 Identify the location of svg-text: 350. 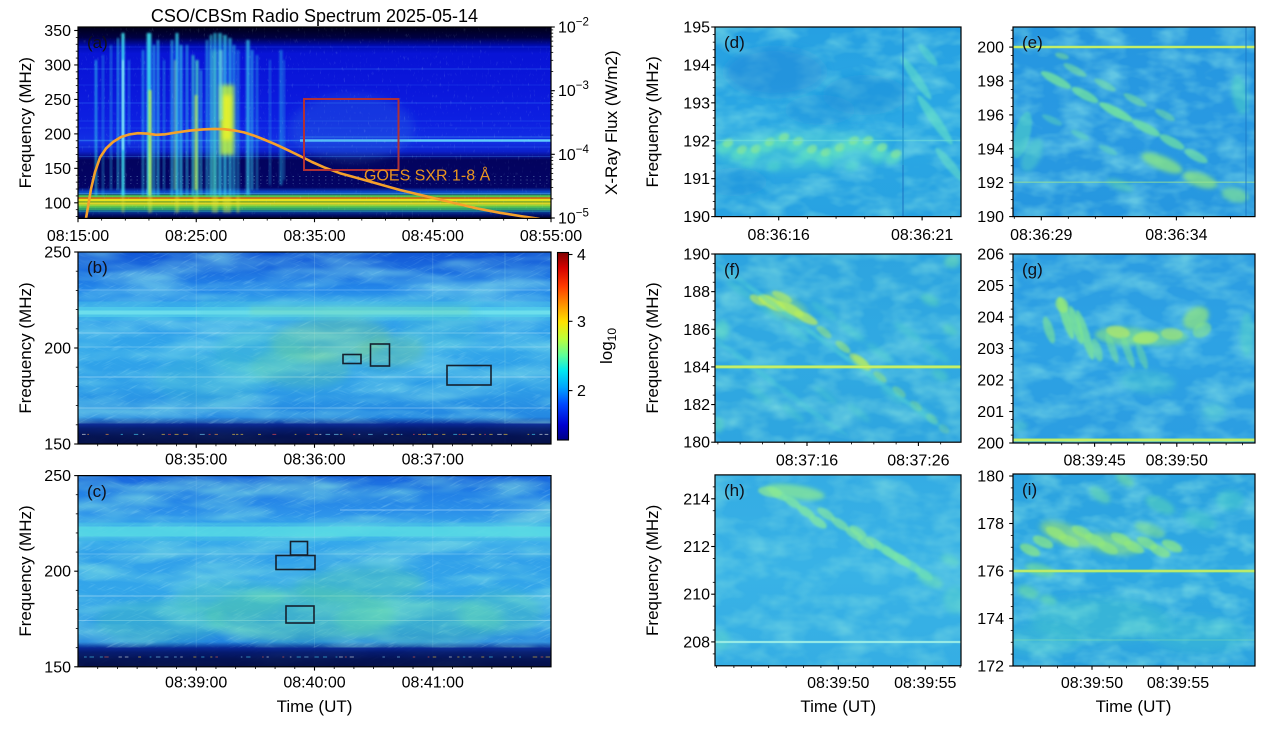
(57, 31).